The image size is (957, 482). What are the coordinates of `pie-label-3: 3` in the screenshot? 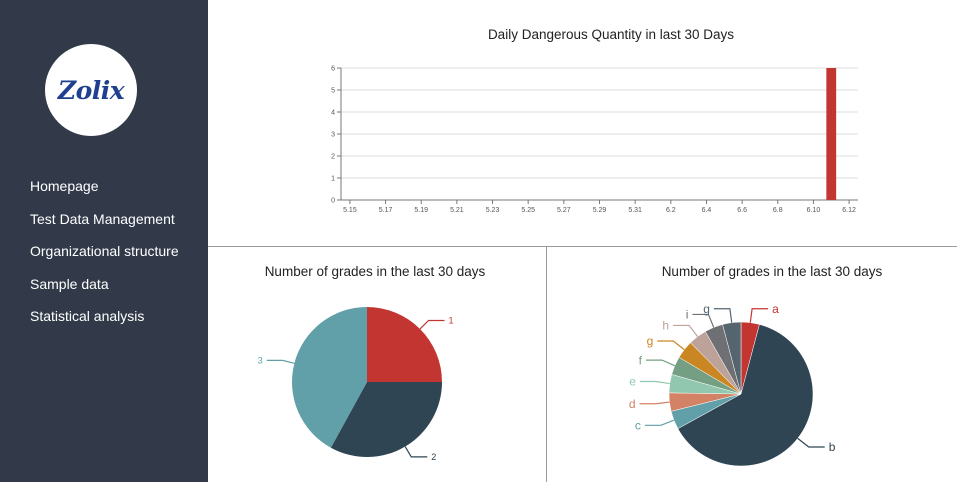 It's located at (260, 361).